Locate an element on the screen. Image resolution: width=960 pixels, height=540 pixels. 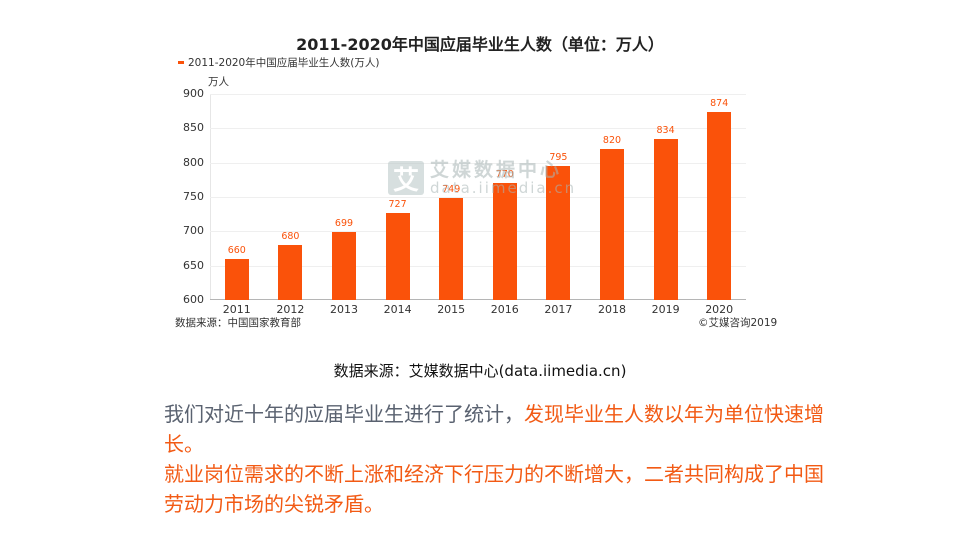
watermark-cn: 艾媒数据中心 is located at coordinates (496, 170).